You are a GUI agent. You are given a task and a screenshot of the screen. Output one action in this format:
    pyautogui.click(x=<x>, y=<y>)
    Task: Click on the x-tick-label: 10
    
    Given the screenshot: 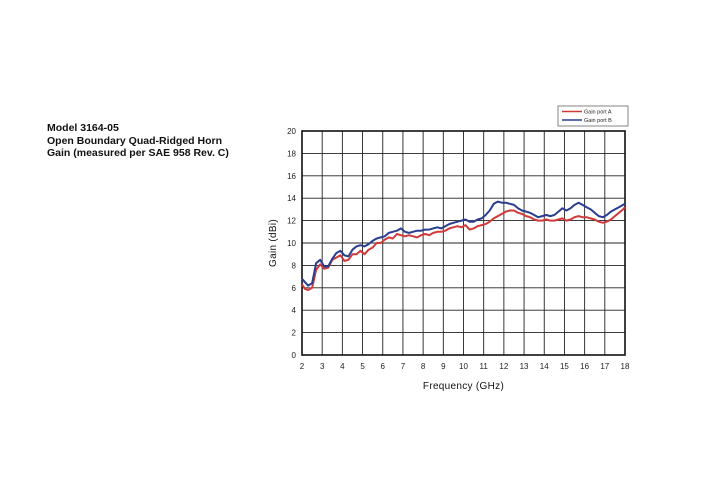 What is the action you would take?
    pyautogui.click(x=463, y=366)
    